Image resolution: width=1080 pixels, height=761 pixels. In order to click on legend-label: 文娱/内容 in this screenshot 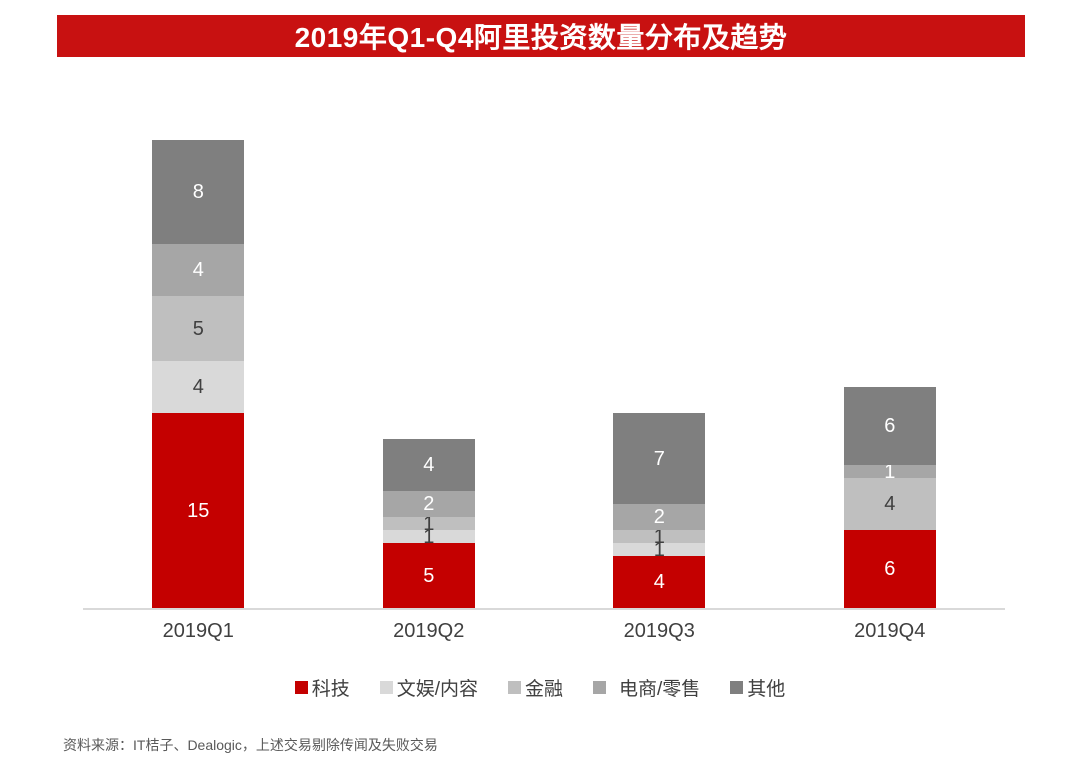, I will do `click(437, 689)`.